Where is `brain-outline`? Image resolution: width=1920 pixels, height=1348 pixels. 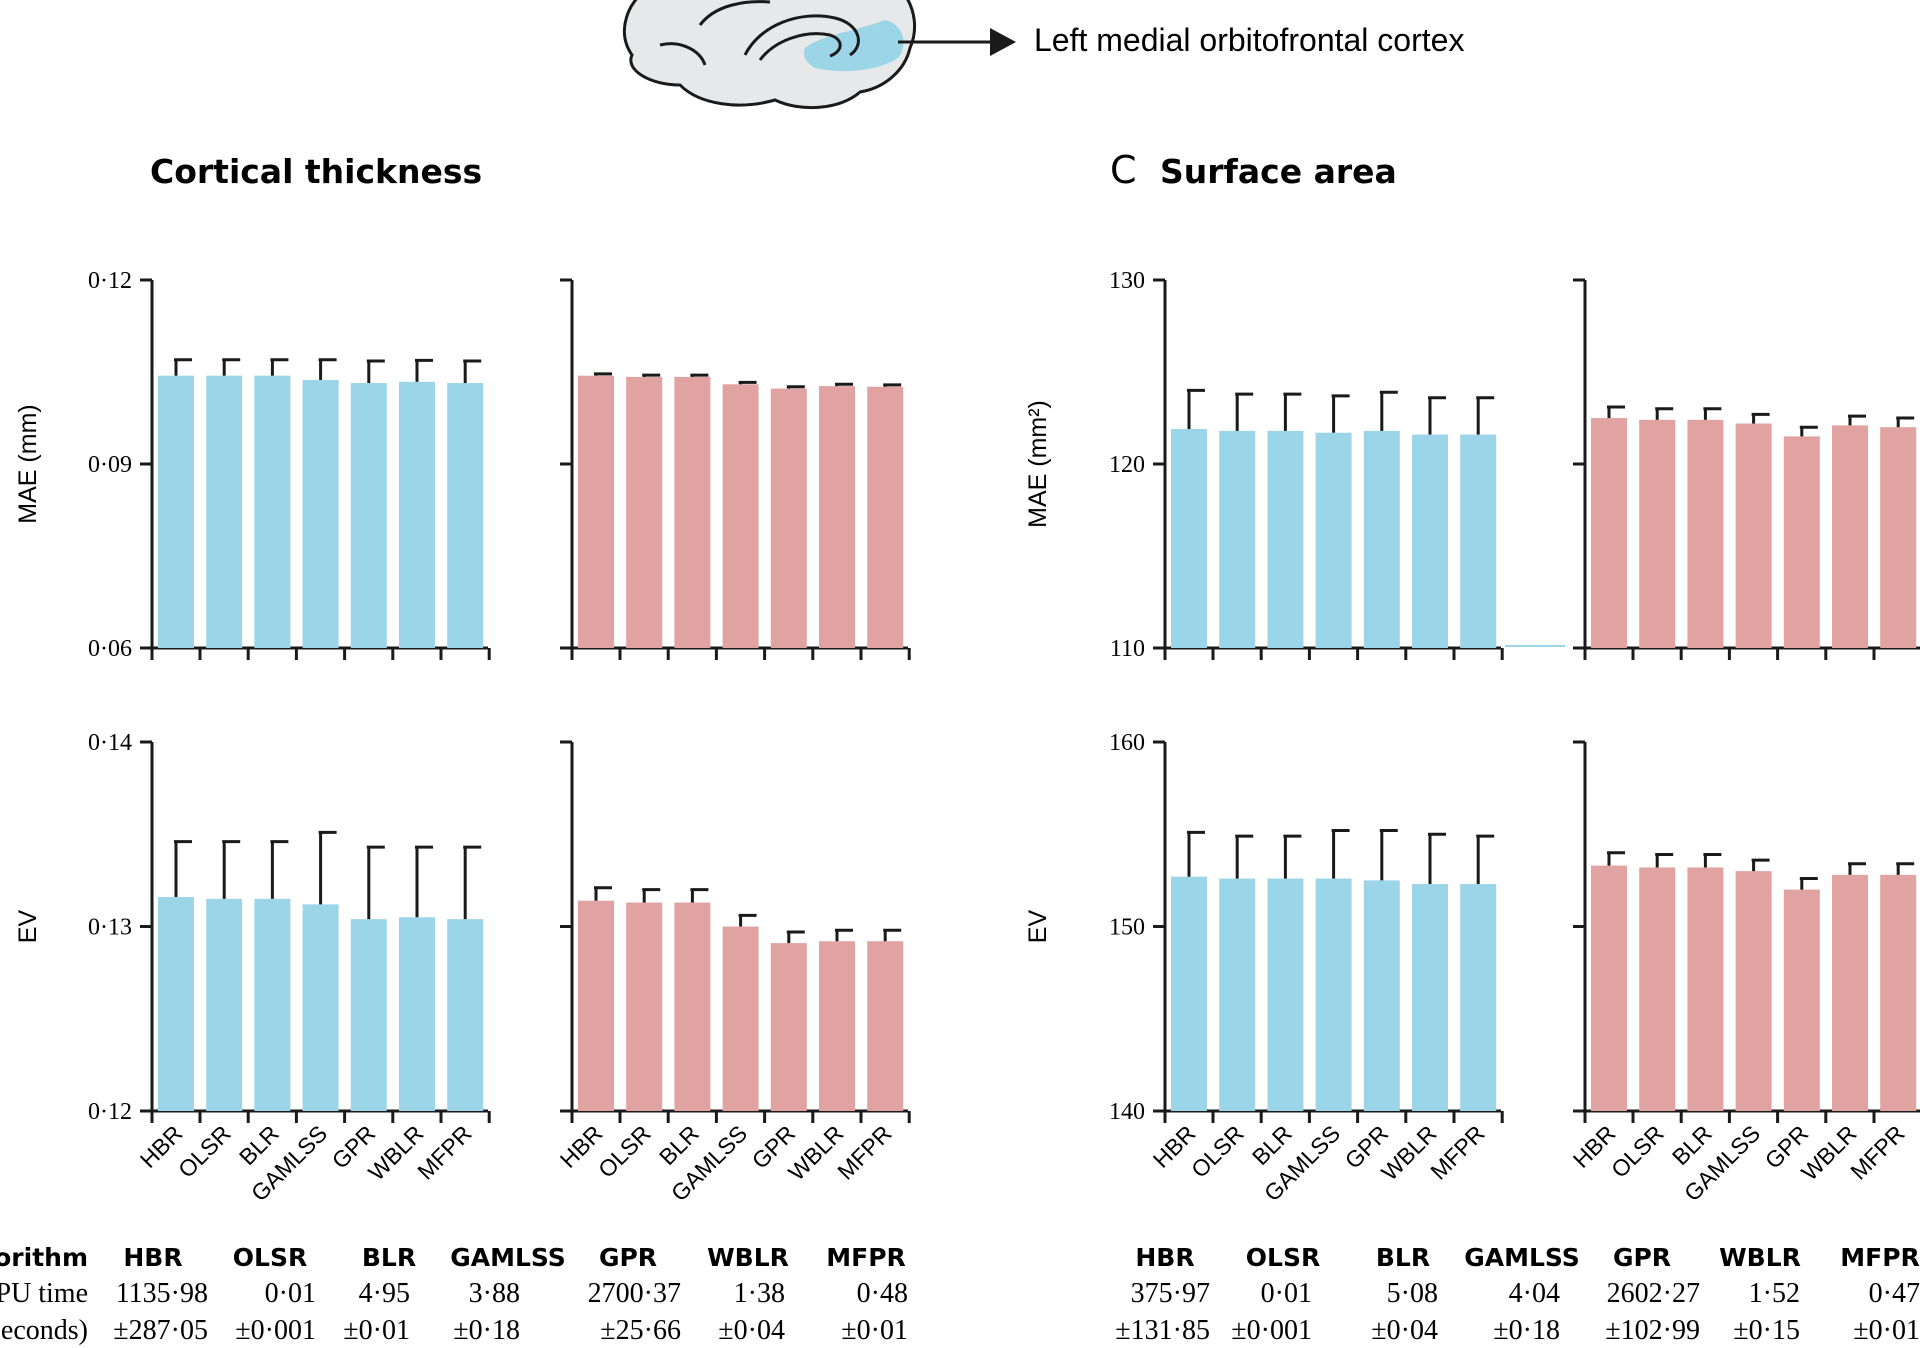
brain-outline is located at coordinates (770, 55).